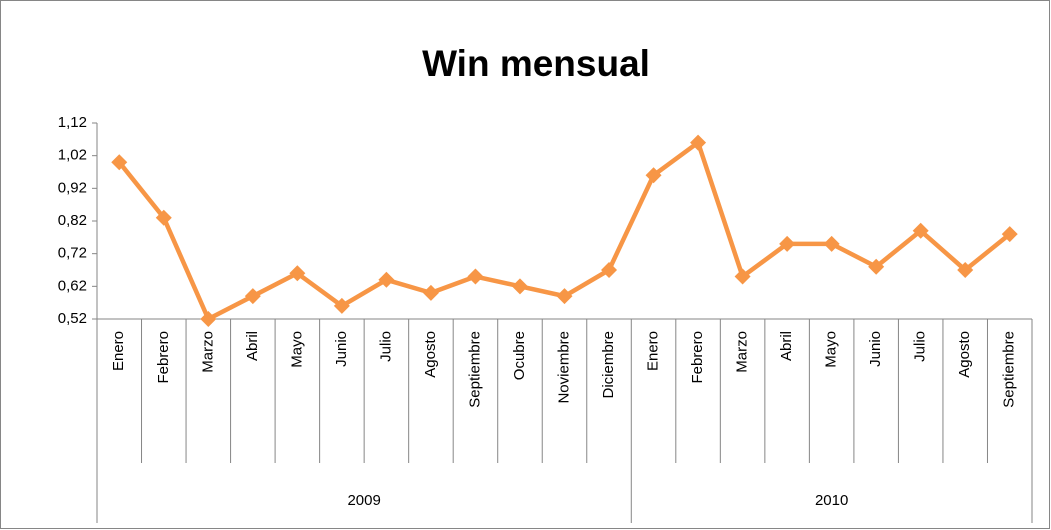 The image size is (1051, 530). What do you see at coordinates (536, 63) in the screenshot?
I see `chart-title: Win mensual` at bounding box center [536, 63].